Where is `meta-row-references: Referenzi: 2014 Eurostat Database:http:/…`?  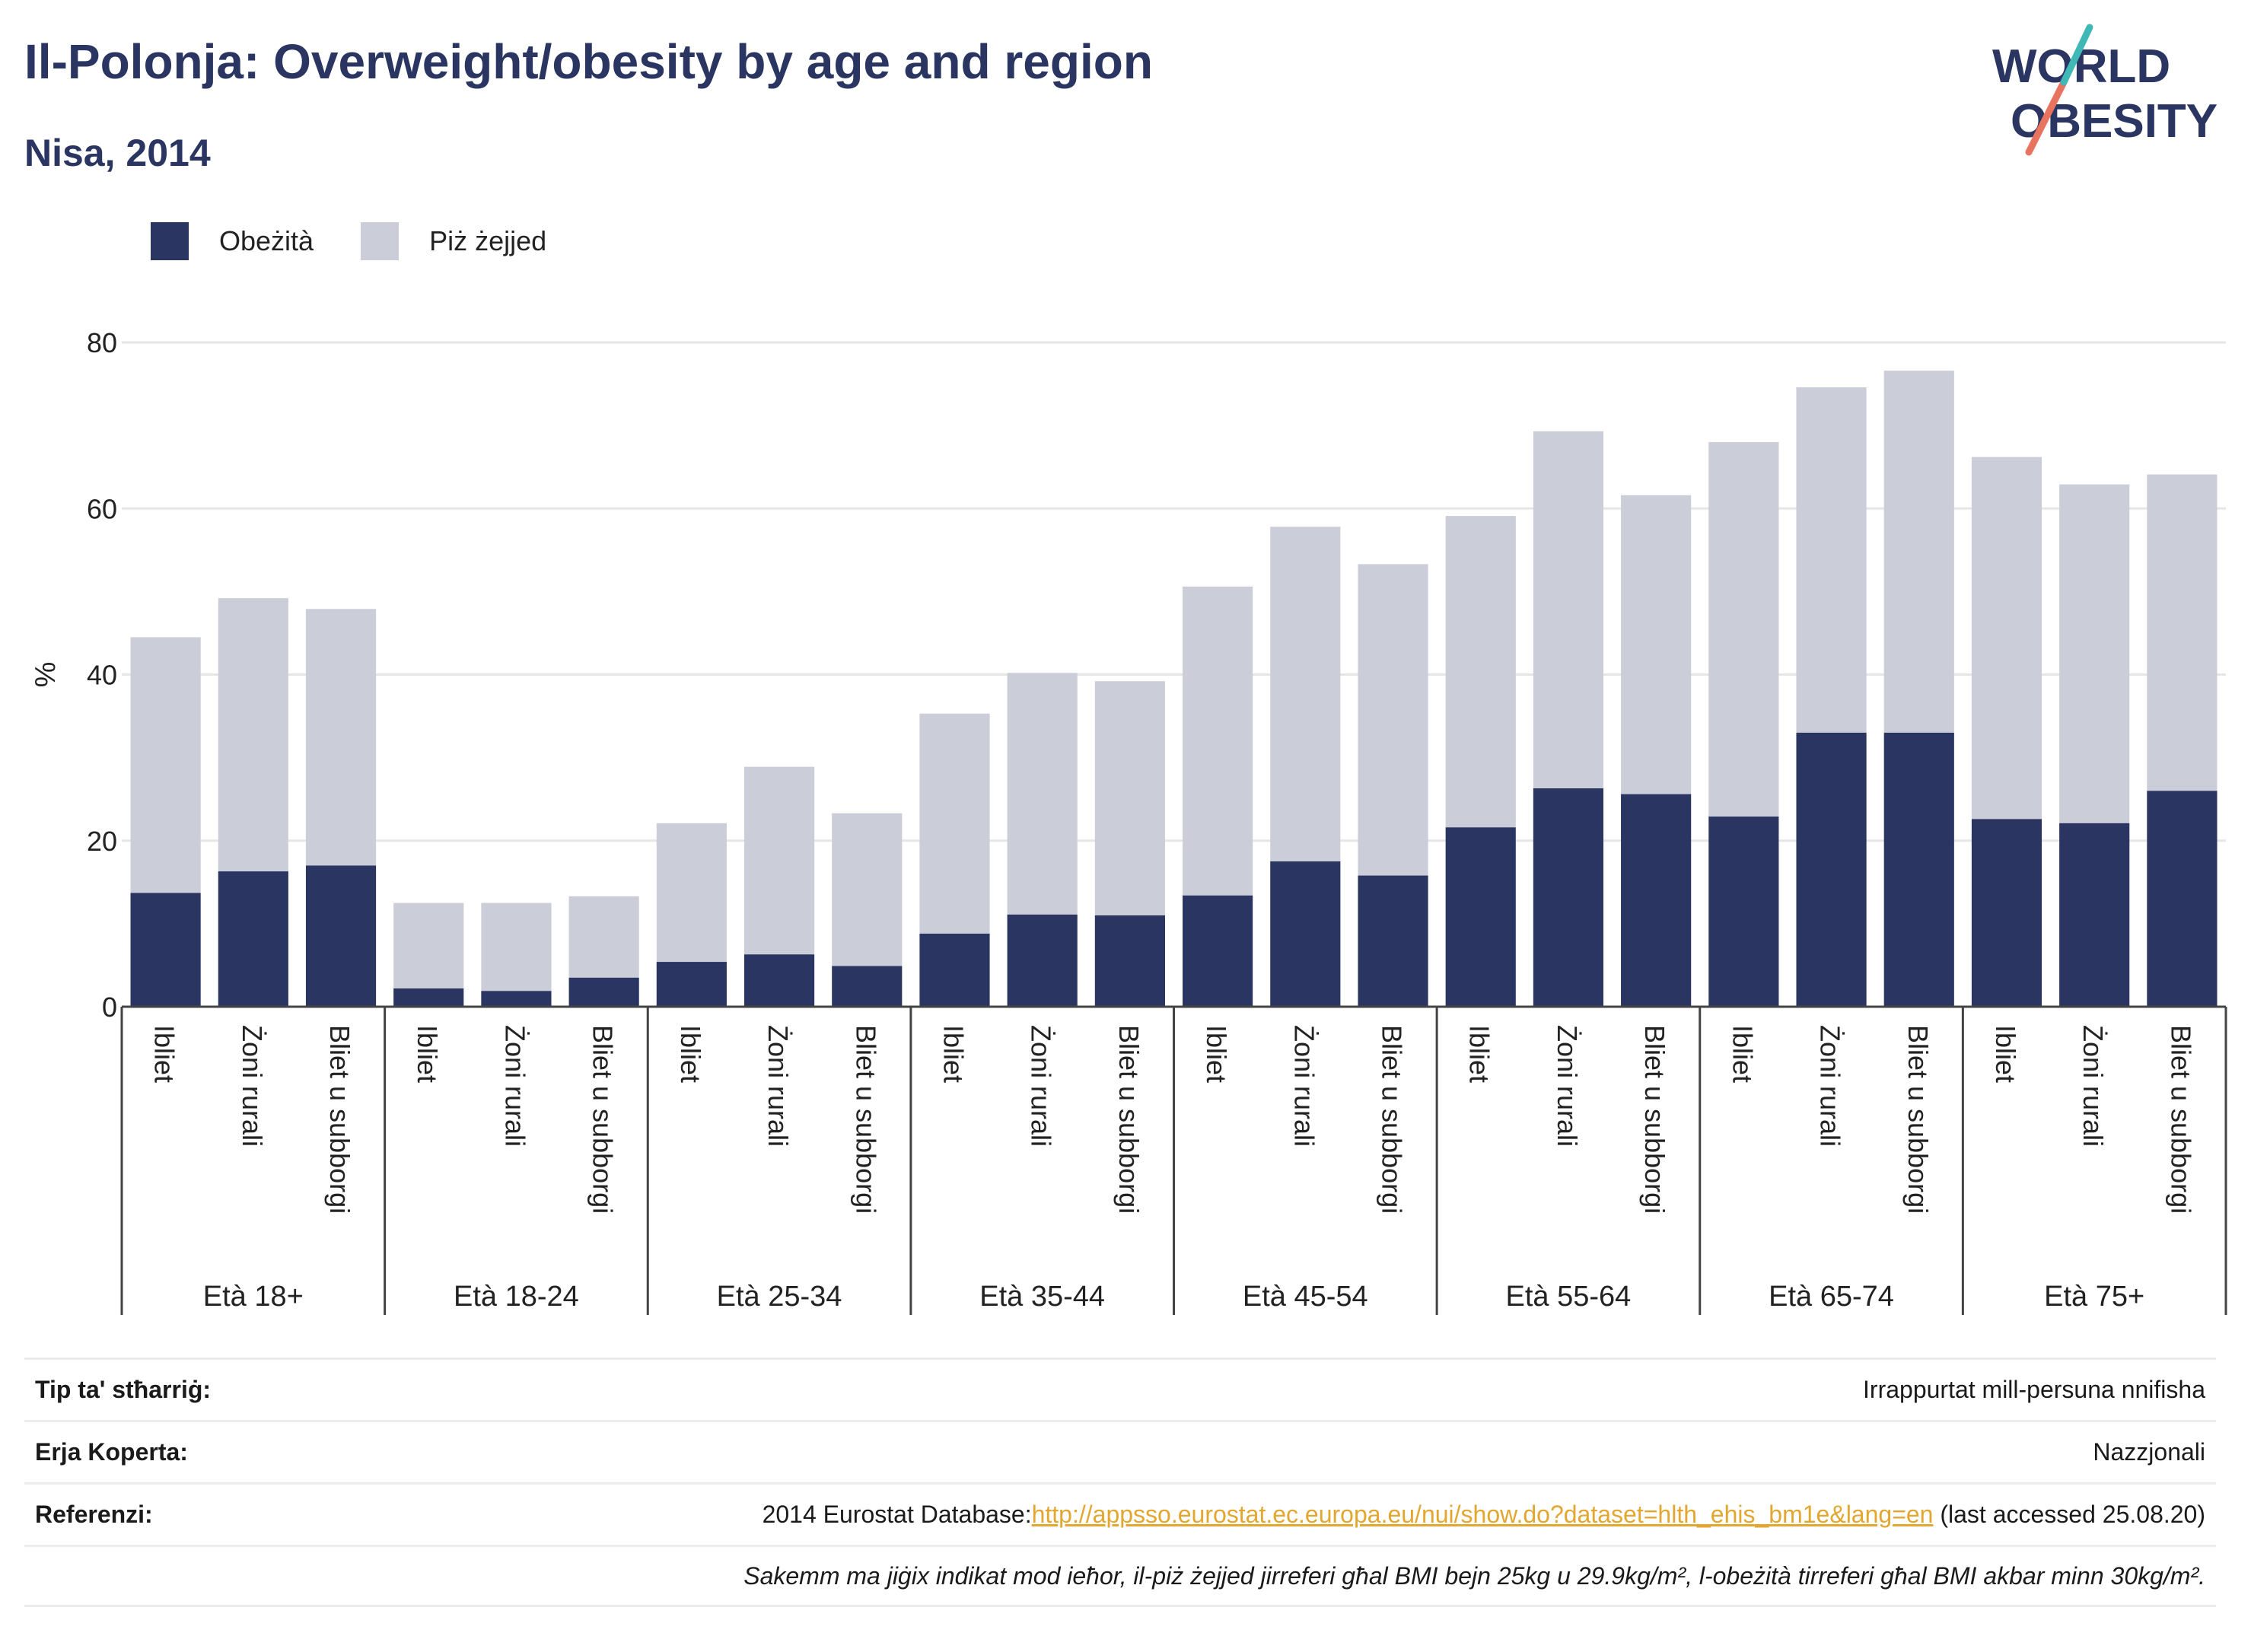
meta-row-references: Referenzi: 2014 Eurostat Database:http:/… is located at coordinates (1120, 1513).